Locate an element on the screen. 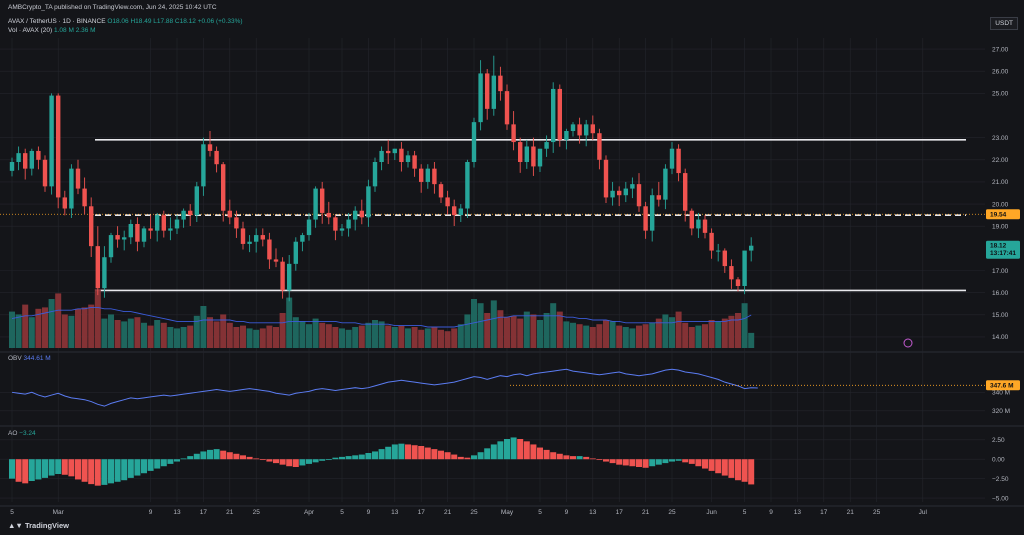 This screenshot has width=1024, height=535. obv-legend-name: OBV is located at coordinates (15, 358).